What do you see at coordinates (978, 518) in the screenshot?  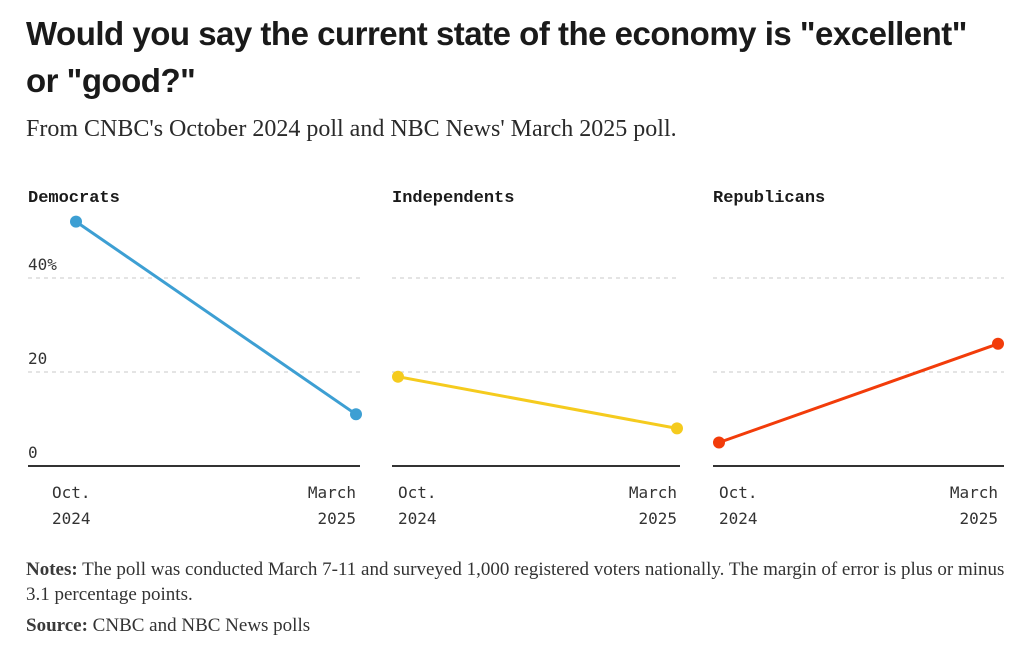 I see `x-tick-label-republicans-1-1: 2025` at bounding box center [978, 518].